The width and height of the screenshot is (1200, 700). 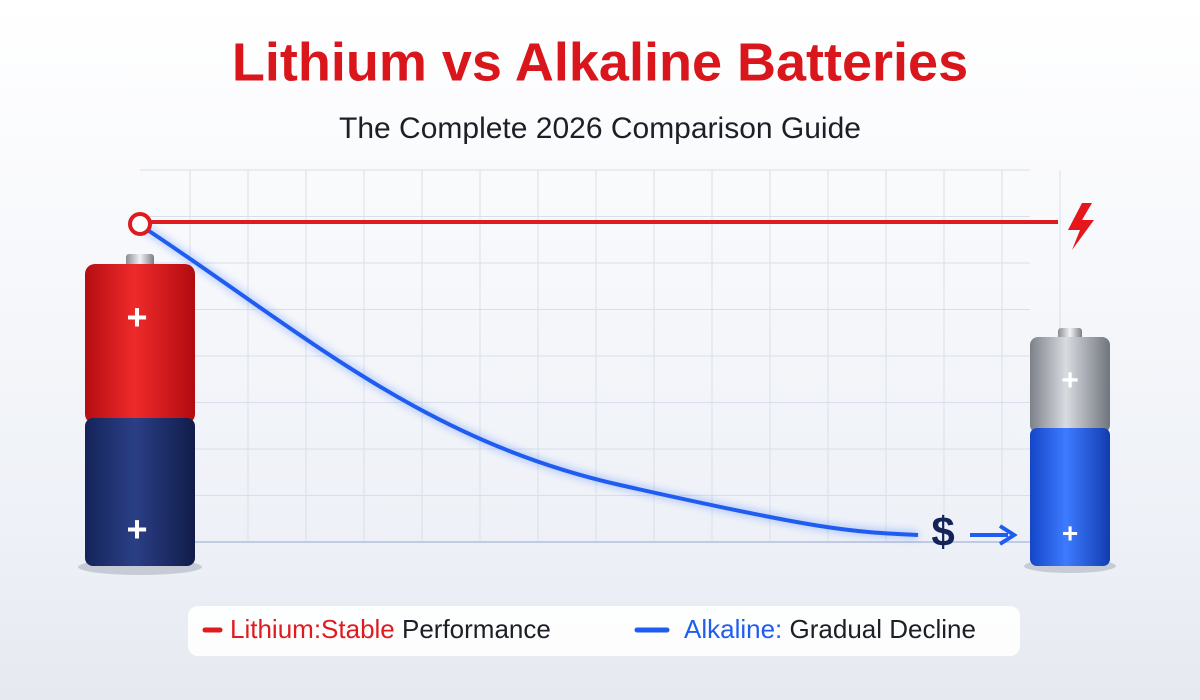 What do you see at coordinates (600, 62) in the screenshot?
I see `title: Lithium vs Alkaline Batteries` at bounding box center [600, 62].